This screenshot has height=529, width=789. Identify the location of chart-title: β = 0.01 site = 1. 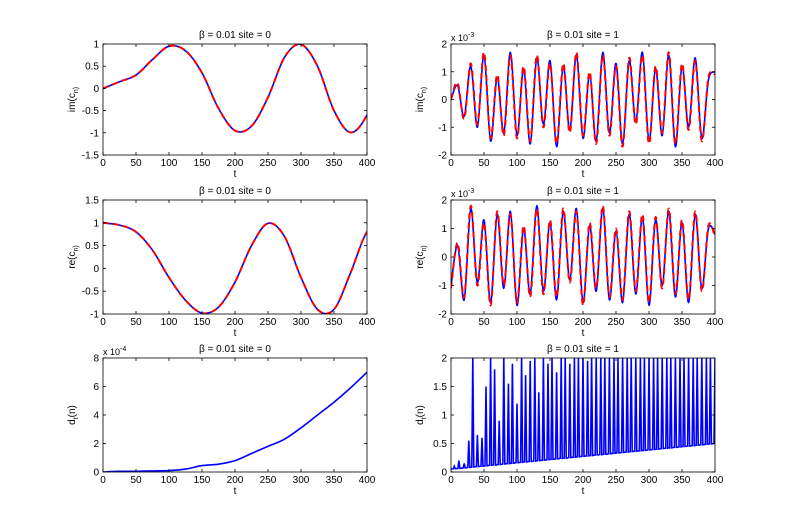
(583, 35).